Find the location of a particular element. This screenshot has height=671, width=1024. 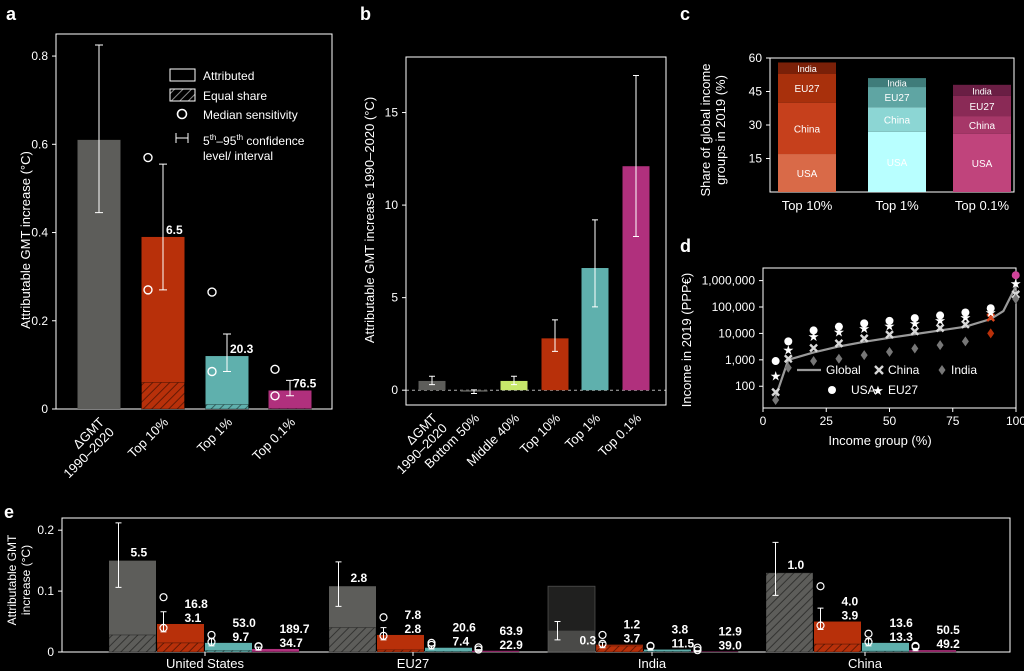

x-tick-label: India is located at coordinates (652, 663).